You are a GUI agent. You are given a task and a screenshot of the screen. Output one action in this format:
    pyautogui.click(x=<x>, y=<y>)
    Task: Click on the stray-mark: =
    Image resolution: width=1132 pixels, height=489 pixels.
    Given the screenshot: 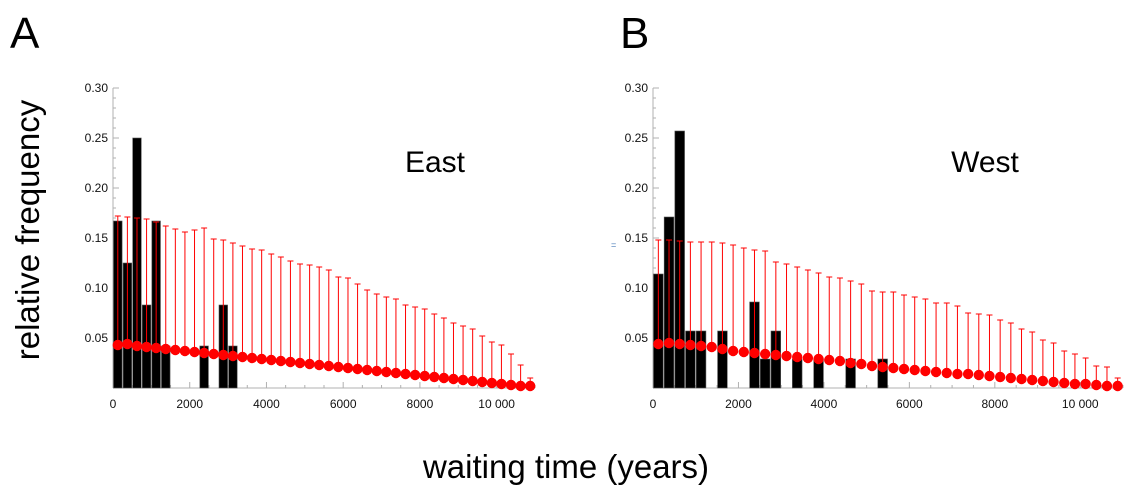 What is the action you would take?
    pyautogui.click(x=614, y=245)
    